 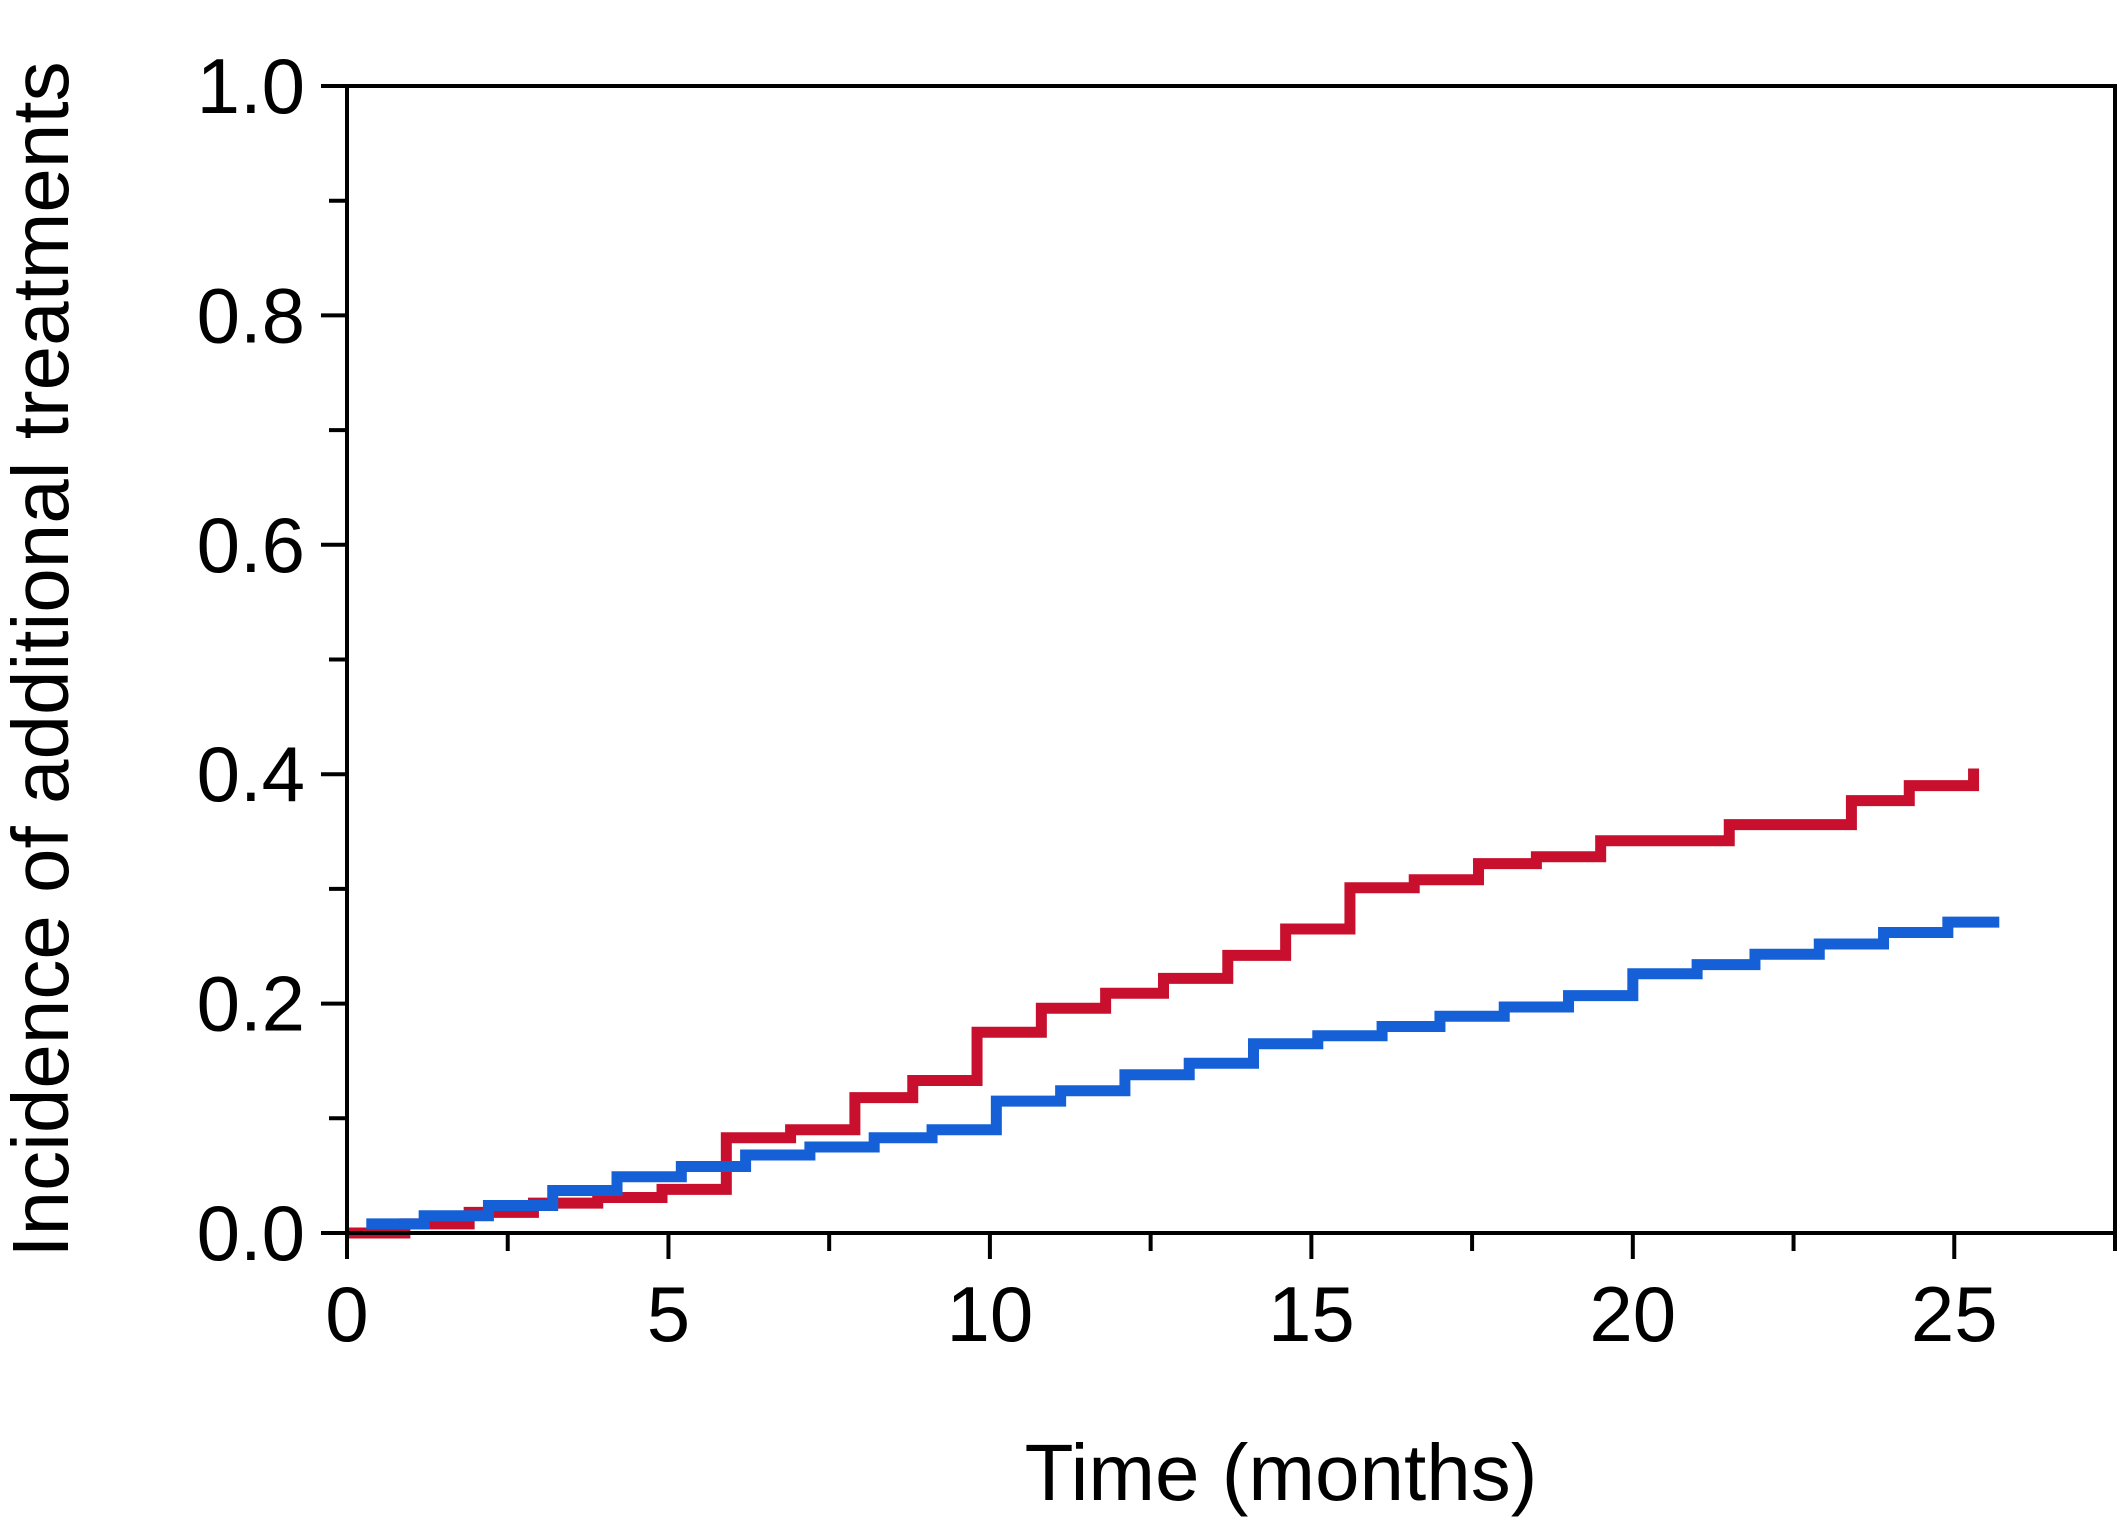 I want to click on y-tick-label: 0.6, so click(x=251, y=545).